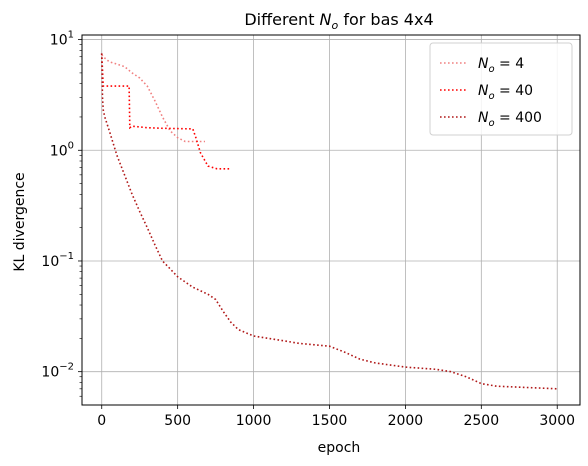 This screenshot has height=466, width=588. I want to click on x-tick-label: 2500, so click(481, 421).